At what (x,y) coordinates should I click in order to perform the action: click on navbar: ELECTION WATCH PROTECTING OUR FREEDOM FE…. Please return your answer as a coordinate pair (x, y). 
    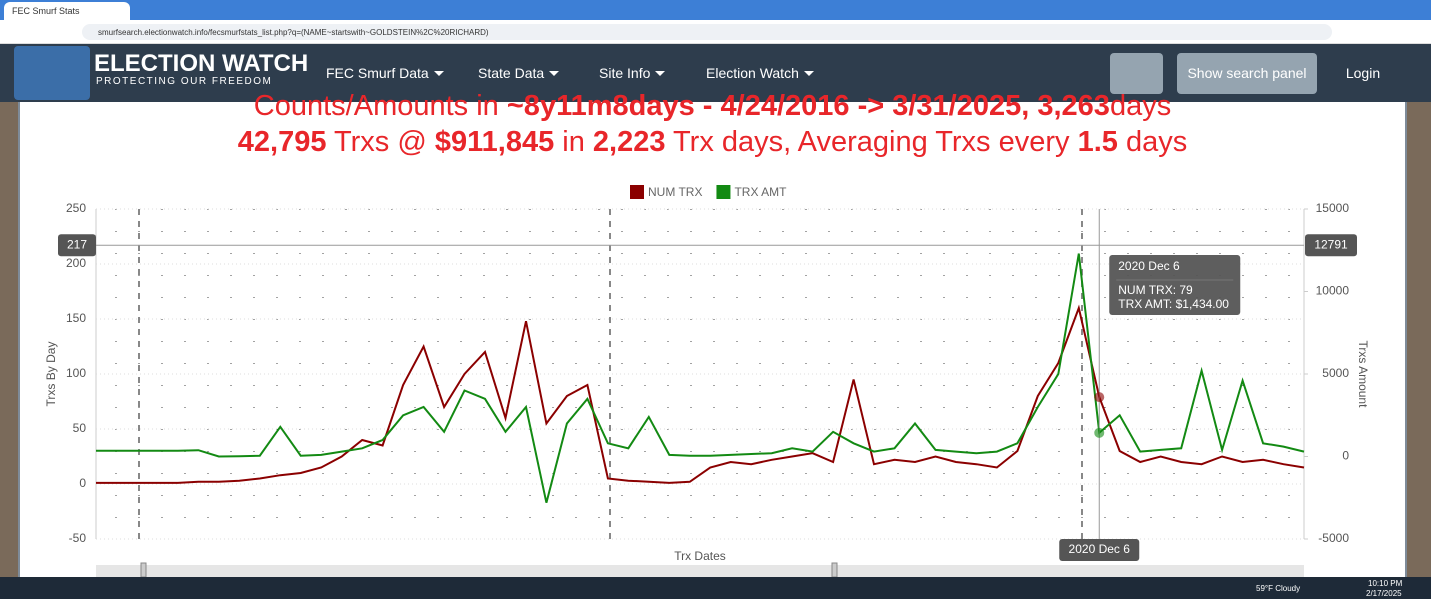
    Looking at the image, I should click on (715, 73).